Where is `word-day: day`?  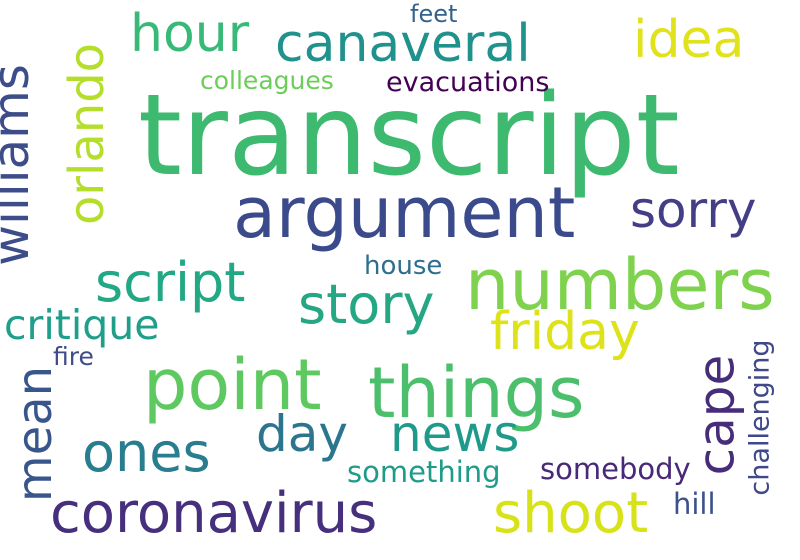
word-day: day is located at coordinates (302, 434).